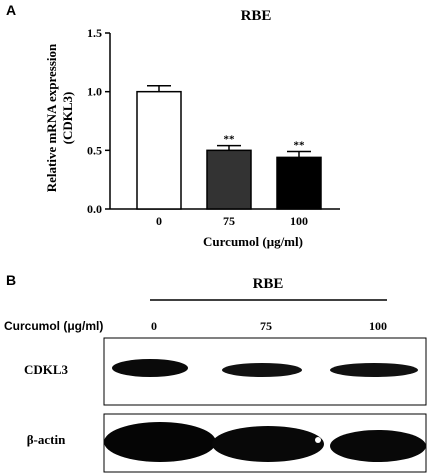 This screenshot has height=476, width=431. What do you see at coordinates (159, 221) in the screenshot?
I see `x-tick-label: 0` at bounding box center [159, 221].